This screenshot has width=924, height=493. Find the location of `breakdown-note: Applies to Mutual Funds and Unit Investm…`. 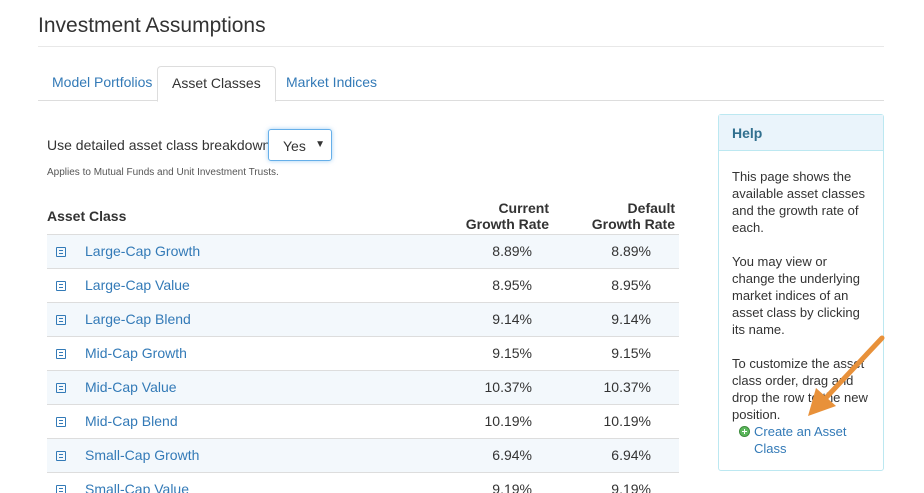

breakdown-note: Applies to Mutual Funds and Unit Investm… is located at coordinates (163, 172).